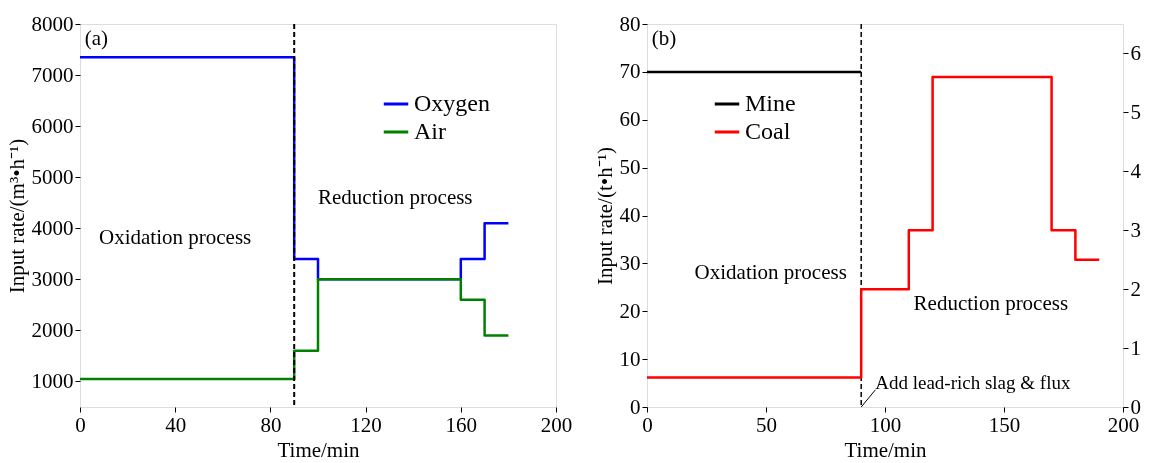  I want to click on x-tick-label: 50, so click(766, 424).